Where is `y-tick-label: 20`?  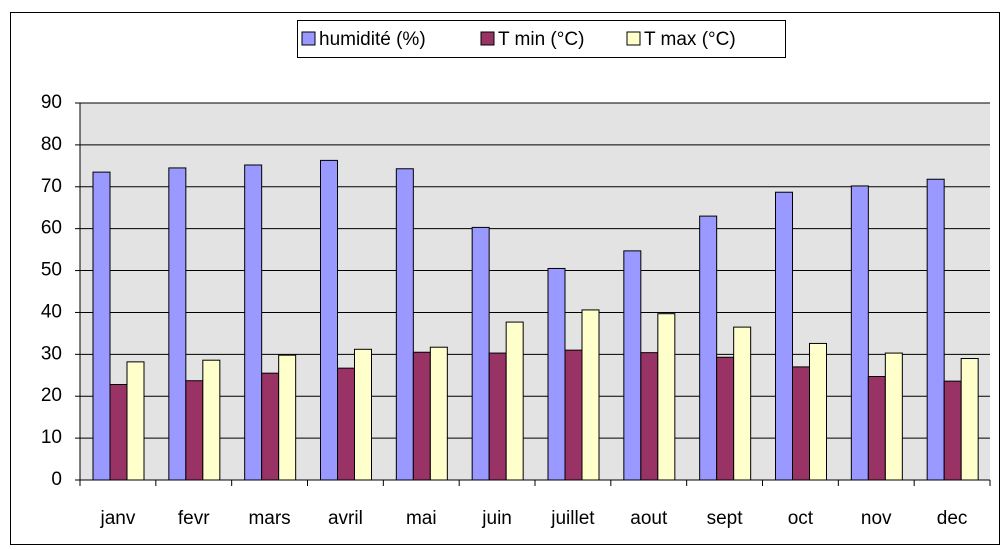
y-tick-label: 20 is located at coordinates (51, 395).